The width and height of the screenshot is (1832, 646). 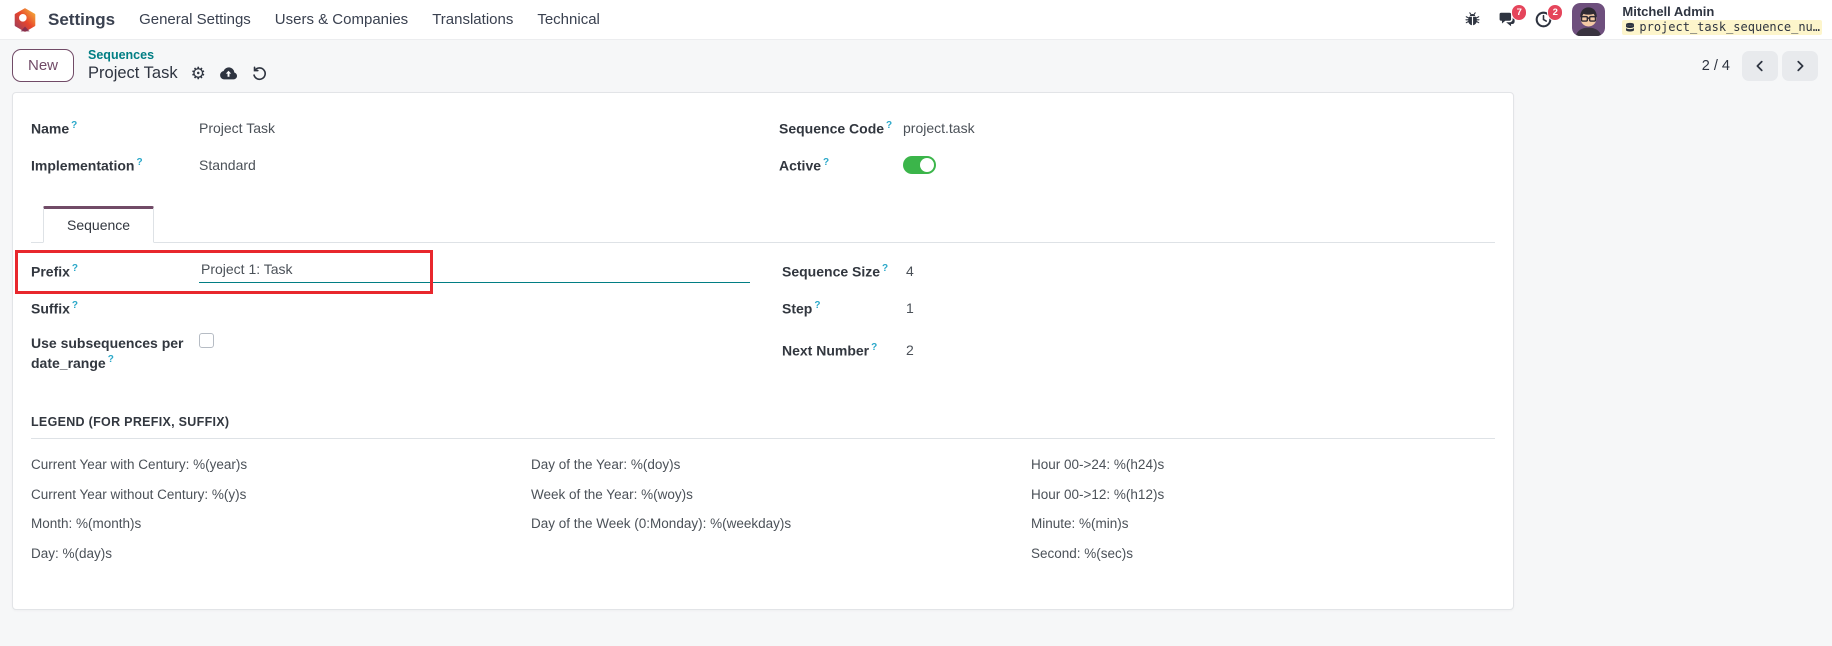 I want to click on use-subsequences-checkbox, so click(x=206, y=340).